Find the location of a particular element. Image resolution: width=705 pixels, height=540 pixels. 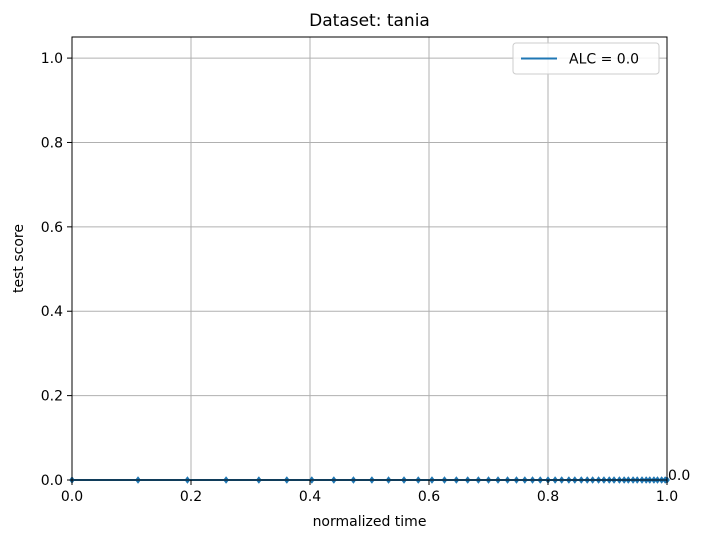

y-tick-label: 1.0 is located at coordinates (52, 59).